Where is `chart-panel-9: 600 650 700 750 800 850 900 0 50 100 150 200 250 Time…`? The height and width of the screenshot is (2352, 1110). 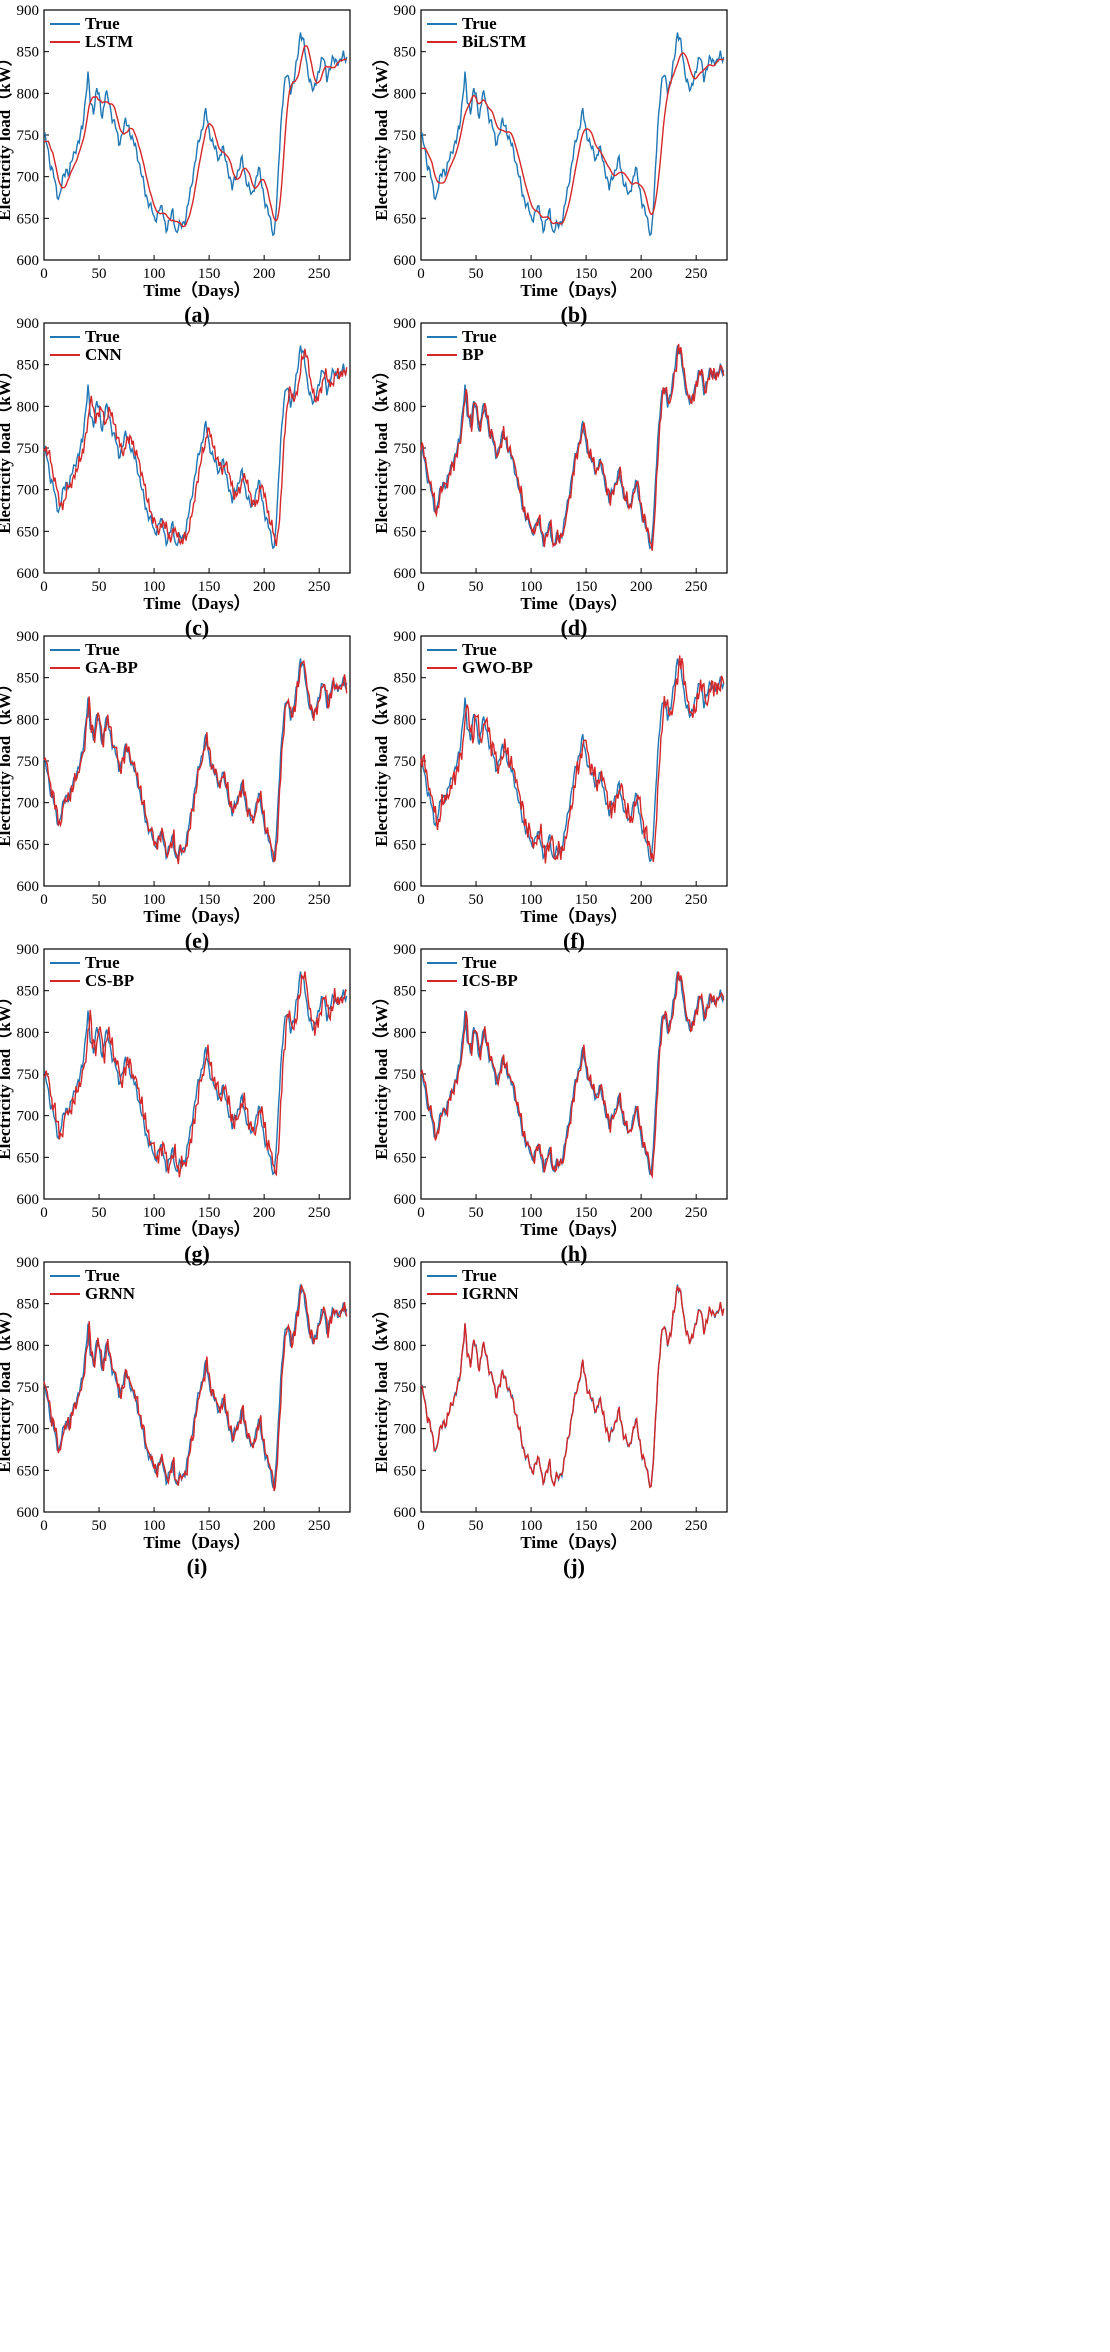 chart-panel-9: 600 650 700 750 800 850 900 0 50 100 150 200 250 Time… is located at coordinates (175, 1417).